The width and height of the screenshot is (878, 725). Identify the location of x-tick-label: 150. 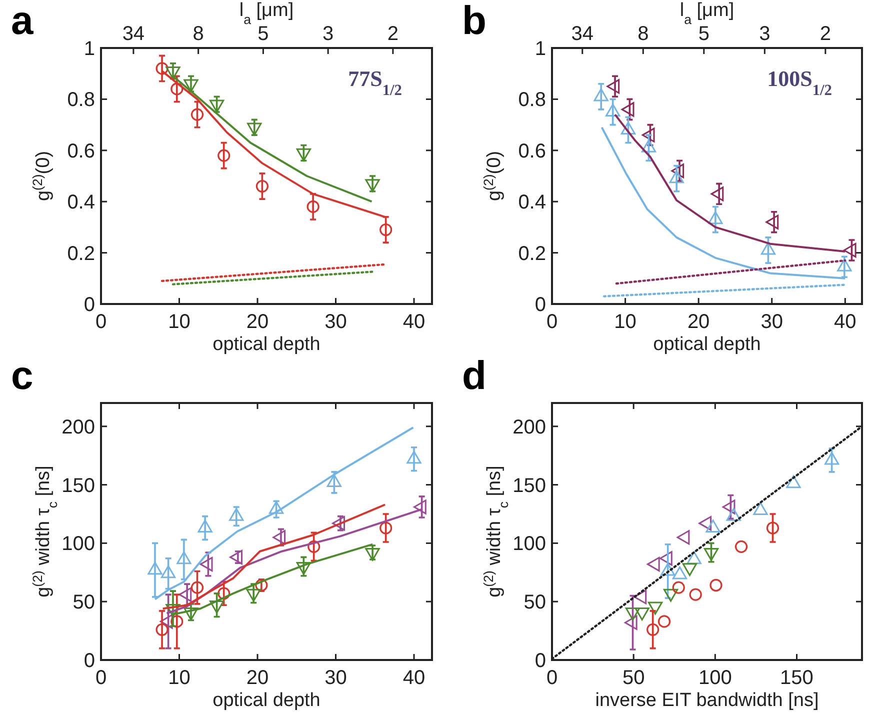
(797, 678).